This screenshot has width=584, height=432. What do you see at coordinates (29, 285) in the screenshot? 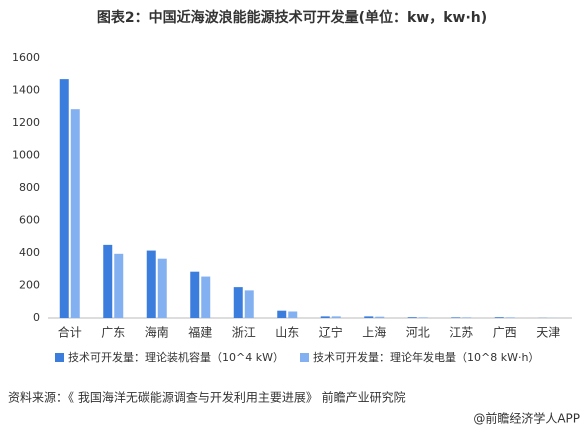
I see `y-tick-label: 200` at bounding box center [29, 285].